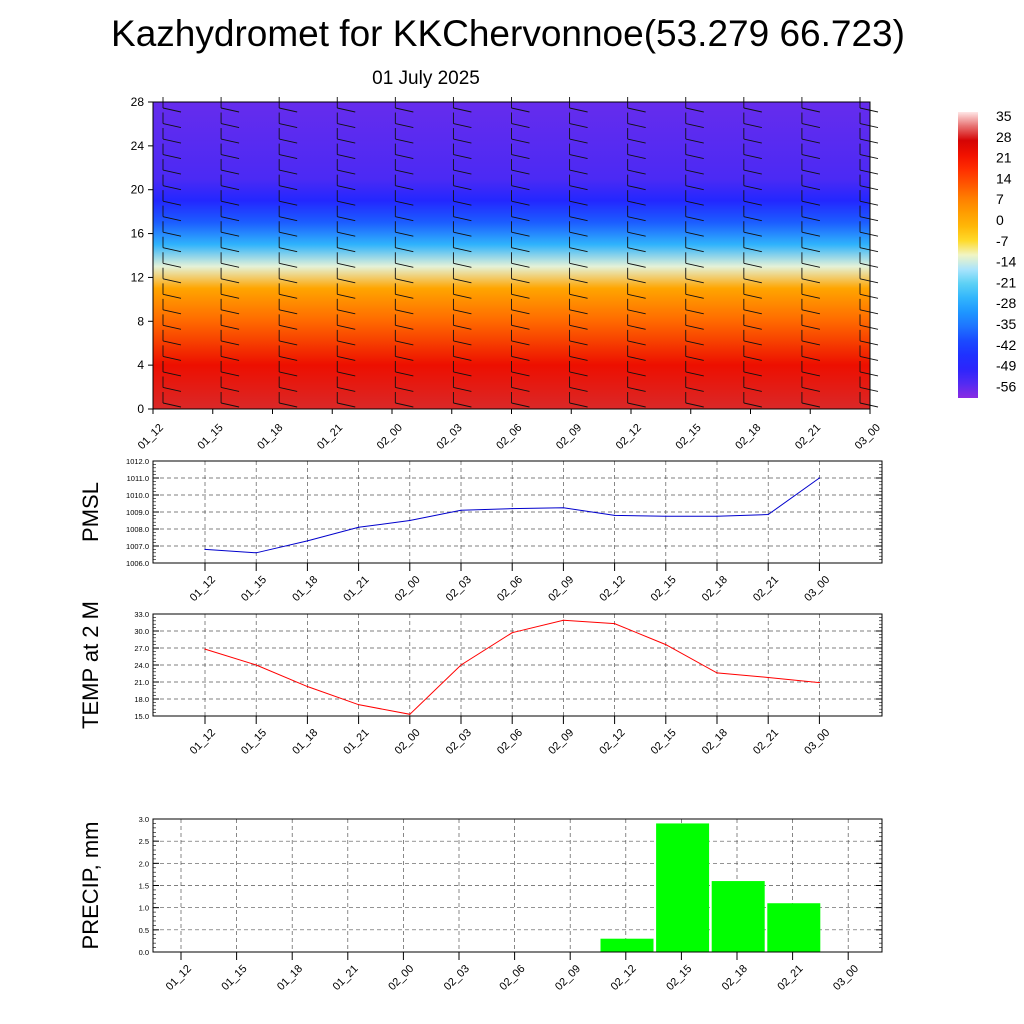 The image size is (1024, 1024). Describe the element at coordinates (1000, 220) in the screenshot. I see `colorbar-label: 0` at that location.